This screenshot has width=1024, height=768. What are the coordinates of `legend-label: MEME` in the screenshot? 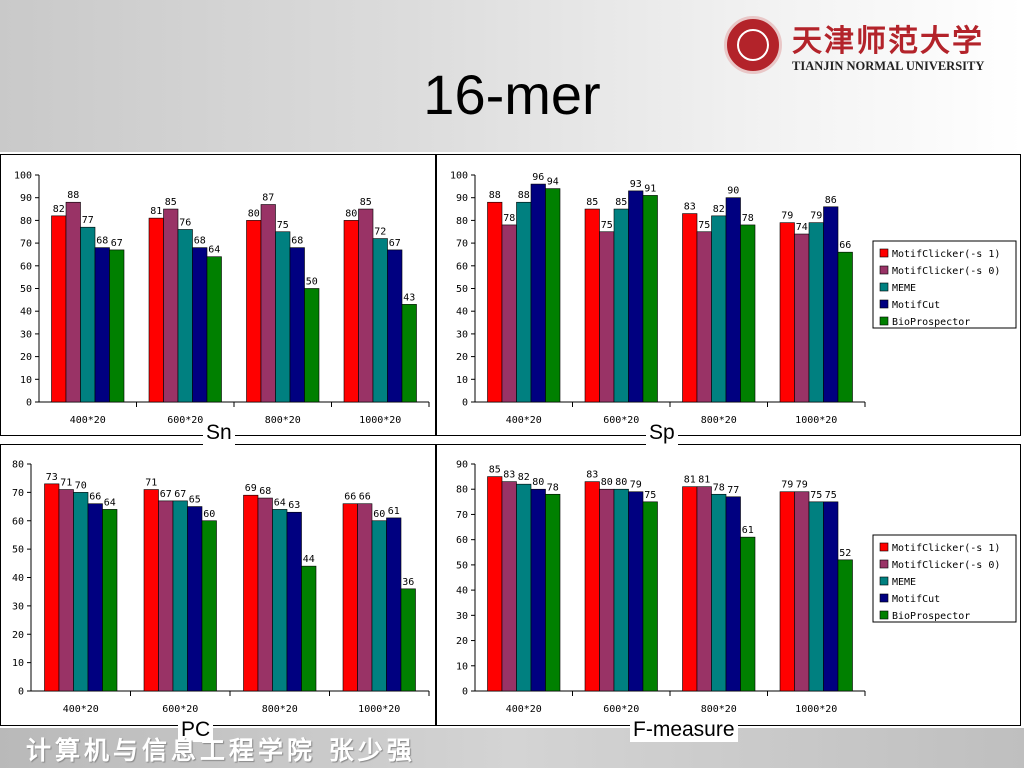 It's located at (904, 288).